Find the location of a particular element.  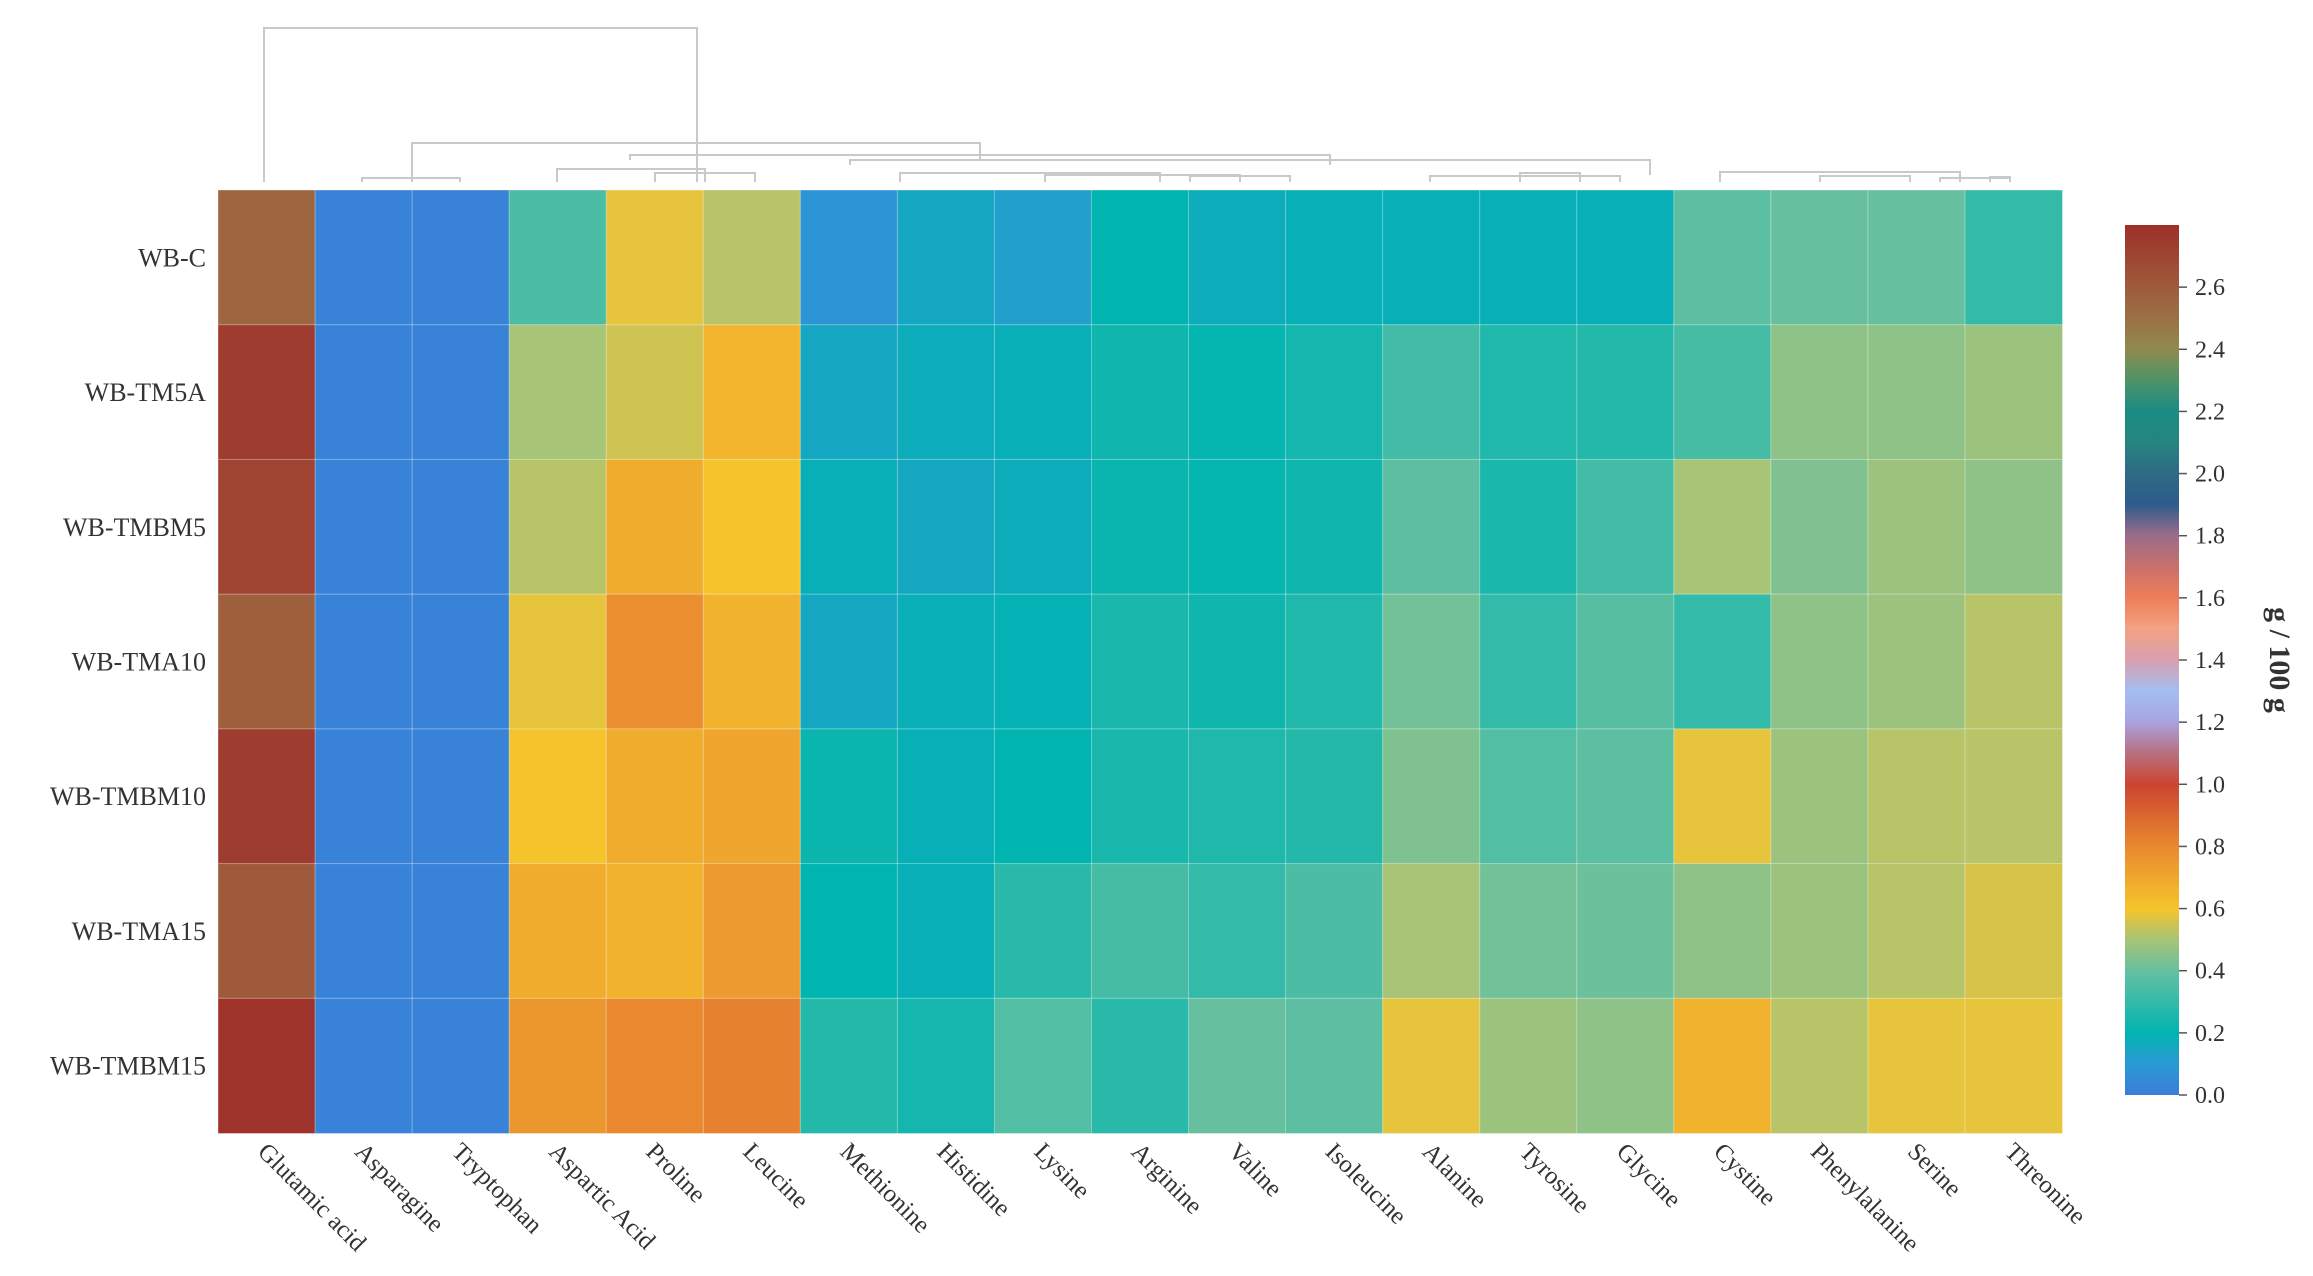

row-label-4: WB-TMBM10 is located at coordinates (128, 796).